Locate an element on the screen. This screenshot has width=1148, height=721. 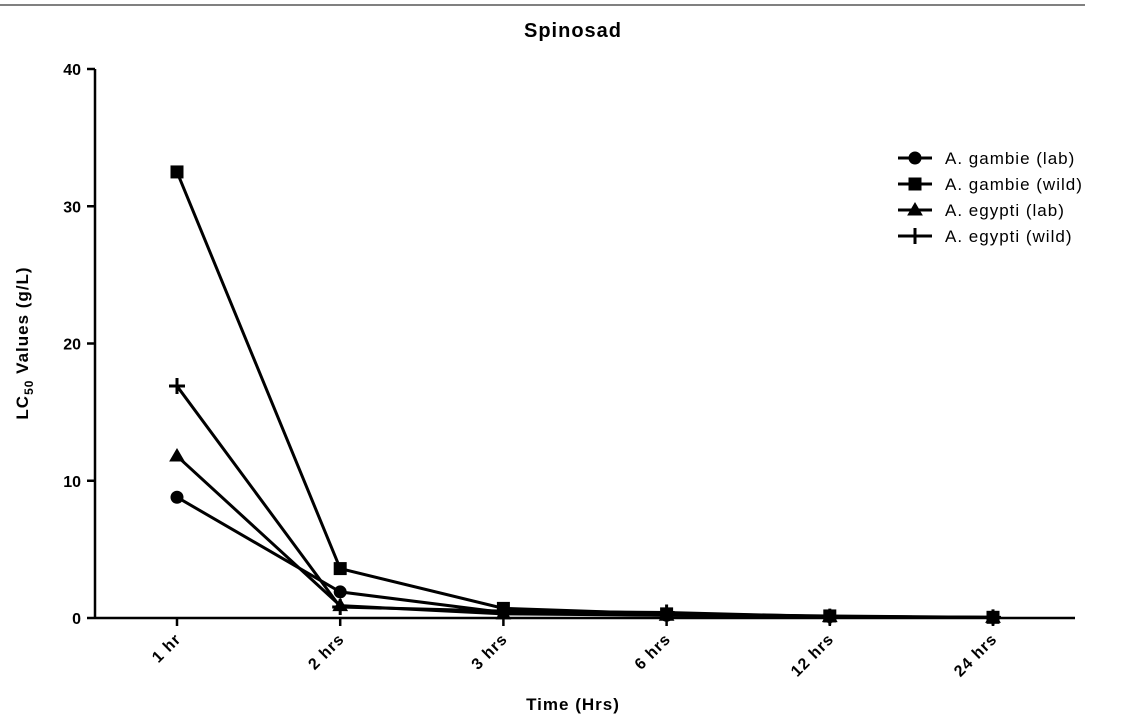
legend-label: A. gambie (wild) is located at coordinates (1014, 184).